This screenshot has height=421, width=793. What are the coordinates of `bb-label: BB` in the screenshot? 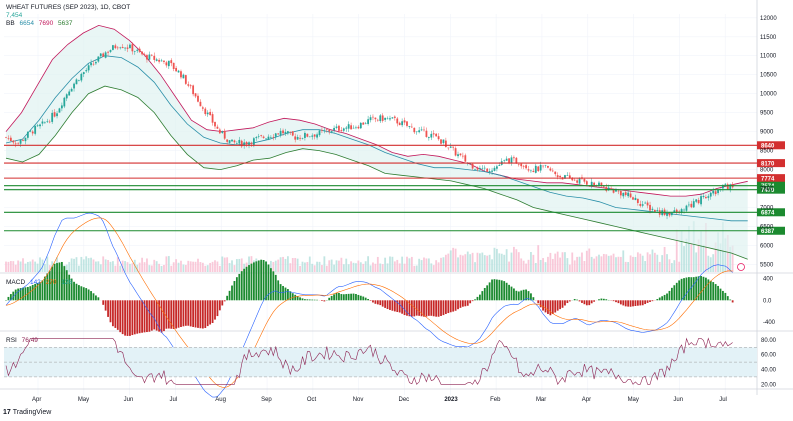 It's located at (10, 23).